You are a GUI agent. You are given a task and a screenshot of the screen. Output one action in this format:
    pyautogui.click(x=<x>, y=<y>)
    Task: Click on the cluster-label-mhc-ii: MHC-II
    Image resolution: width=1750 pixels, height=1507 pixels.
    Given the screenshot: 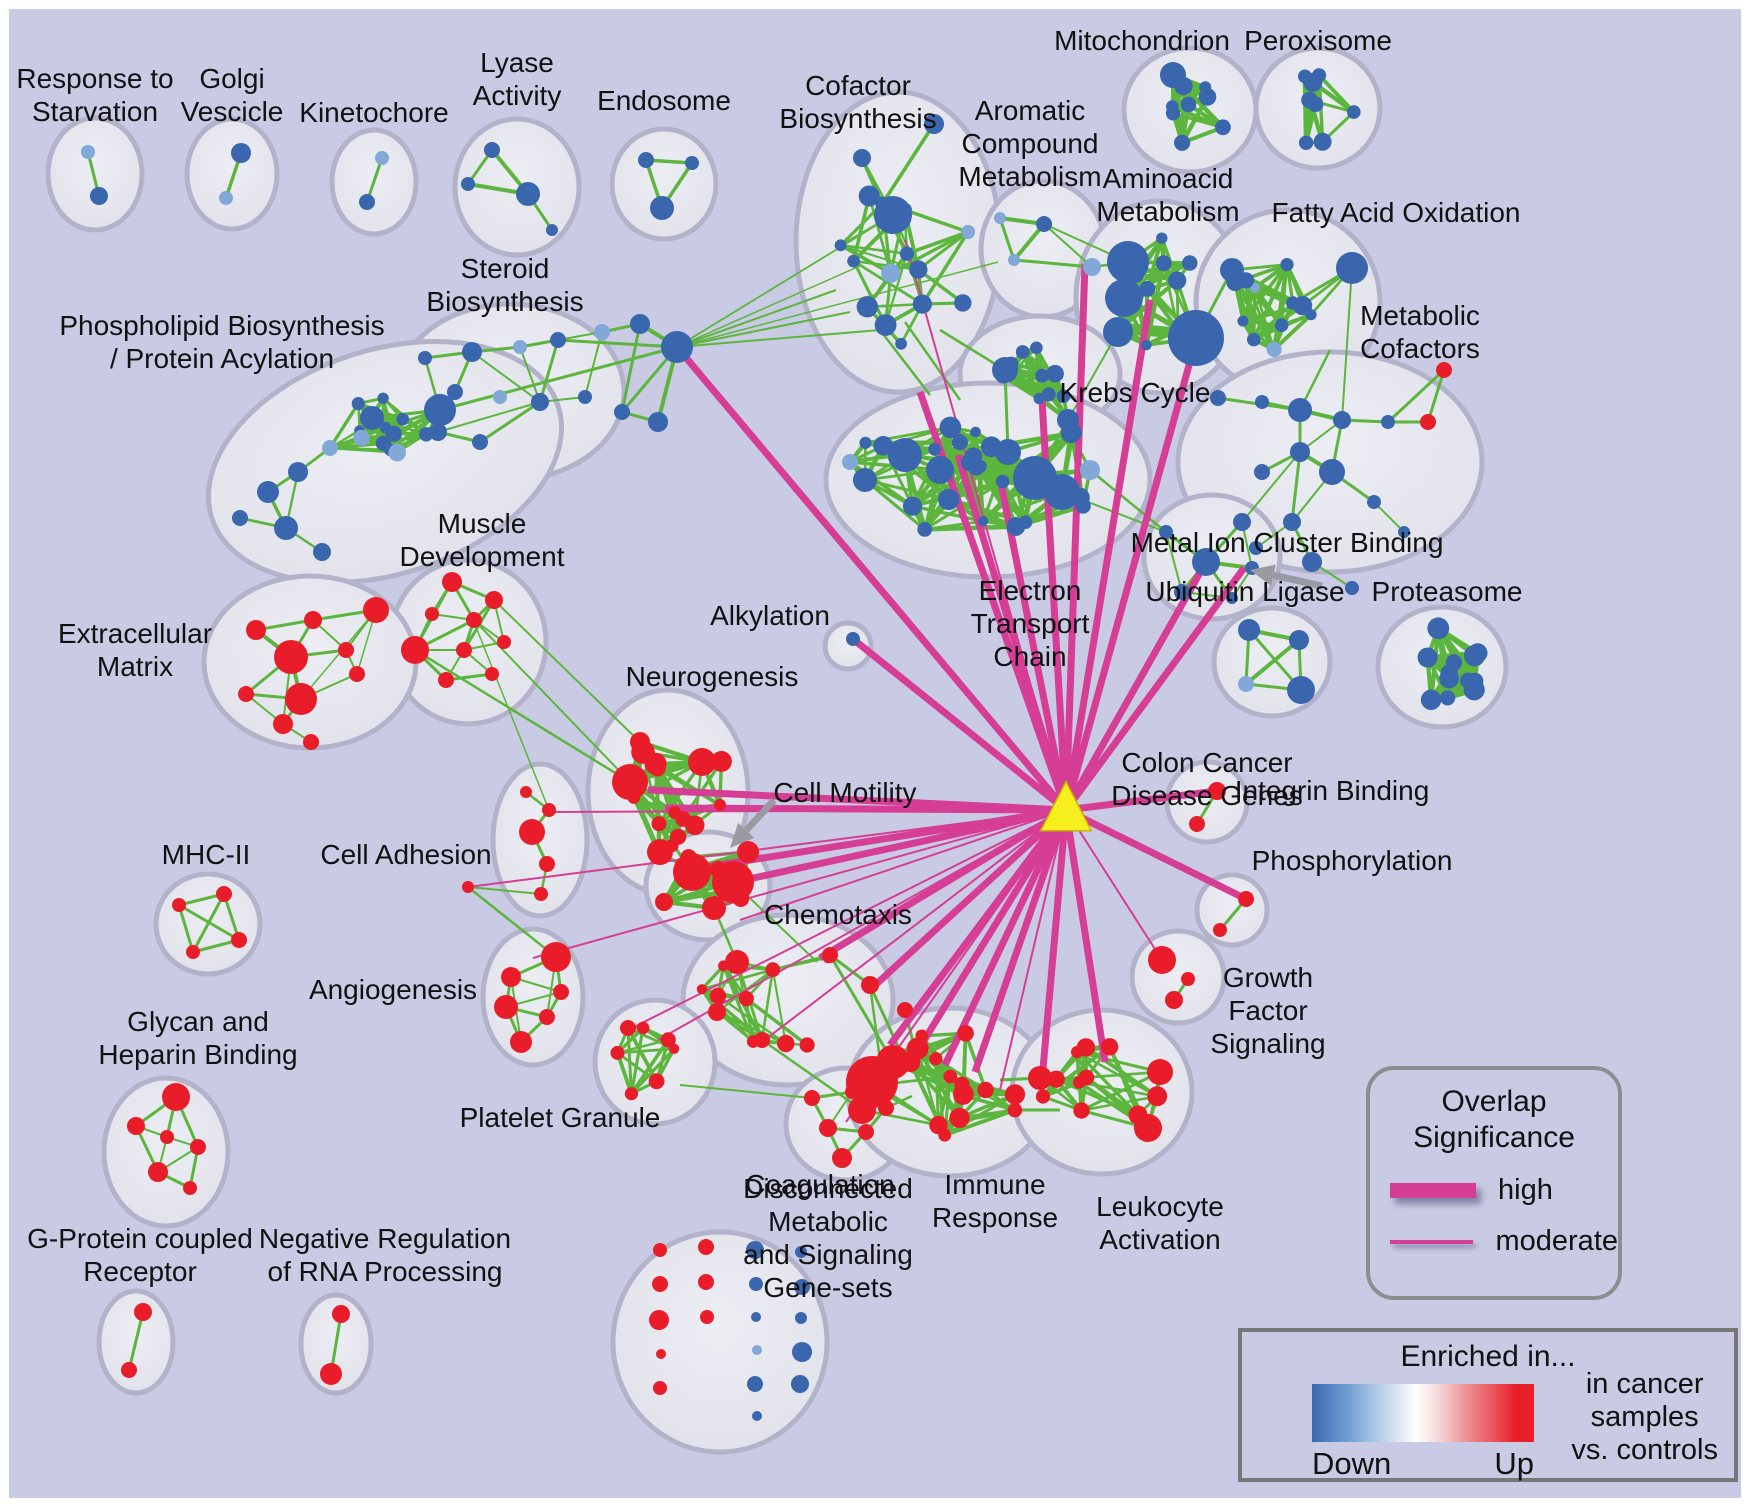 What is the action you would take?
    pyautogui.click(x=206, y=854)
    